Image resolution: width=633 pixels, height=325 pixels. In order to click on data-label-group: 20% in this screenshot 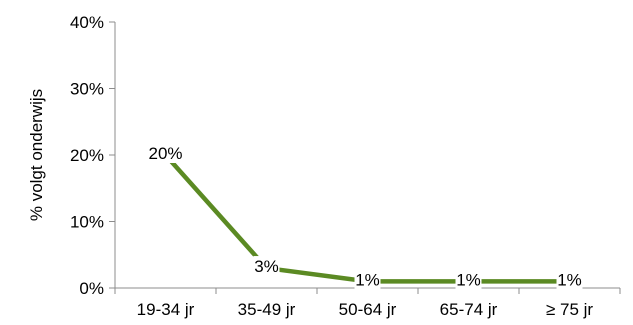, I will do `click(165, 153)`.